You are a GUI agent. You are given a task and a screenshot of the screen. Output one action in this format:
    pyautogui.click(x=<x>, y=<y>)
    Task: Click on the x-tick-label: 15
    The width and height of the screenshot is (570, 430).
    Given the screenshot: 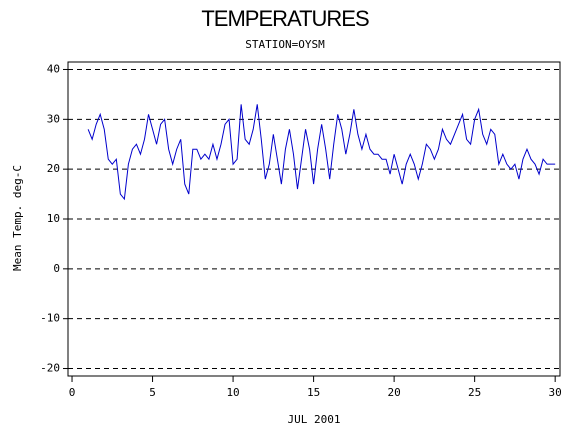 What is the action you would take?
    pyautogui.click(x=313, y=392)
    